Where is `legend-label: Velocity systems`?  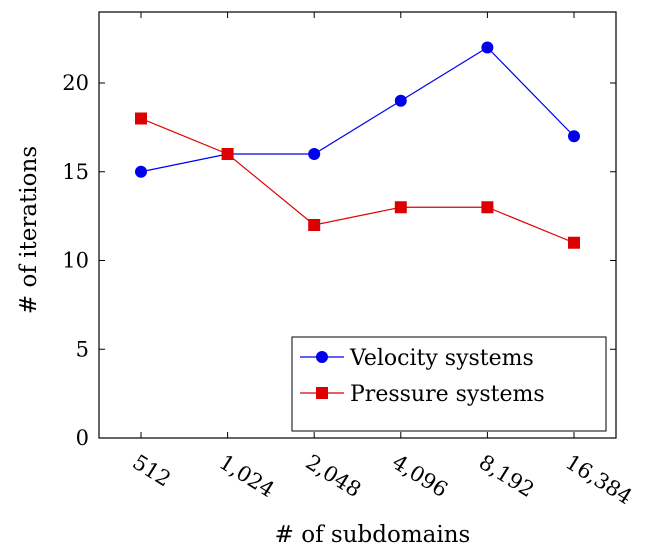
legend-label: Velocity systems is located at coordinates (441, 358).